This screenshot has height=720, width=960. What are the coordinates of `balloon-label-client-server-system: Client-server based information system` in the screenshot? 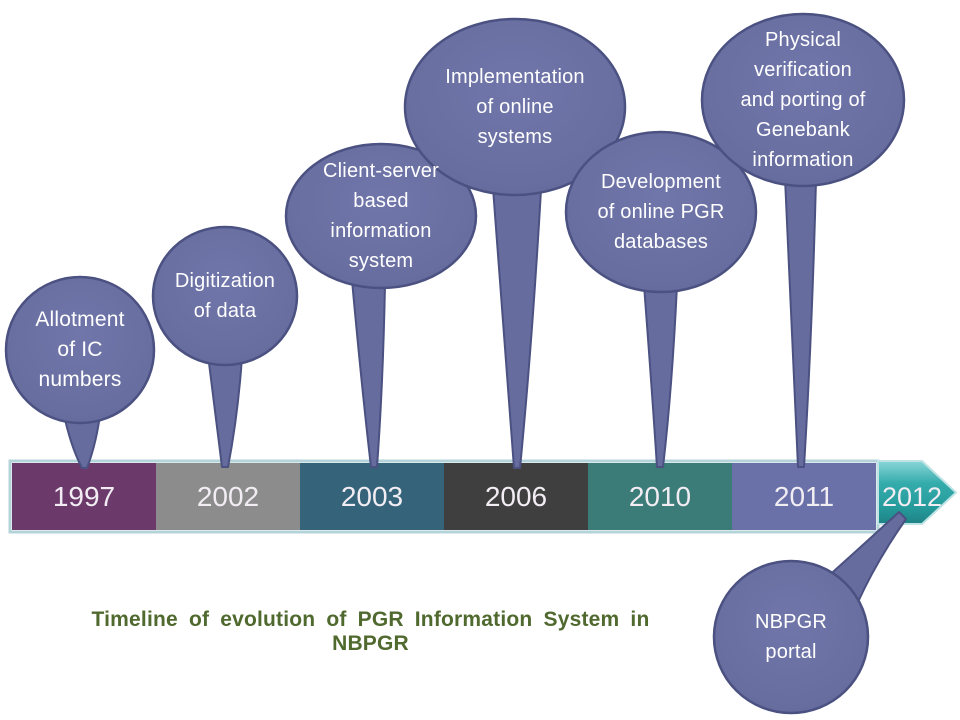 It's located at (381, 216).